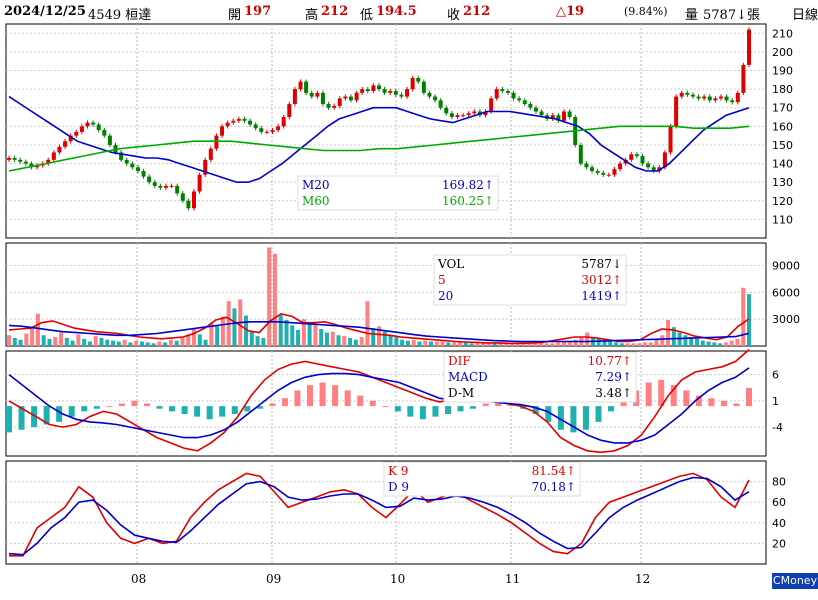 The height and width of the screenshot is (600, 818). Describe the element at coordinates (642, 579) in the screenshot. I see `x-tick-label: 12` at that location.